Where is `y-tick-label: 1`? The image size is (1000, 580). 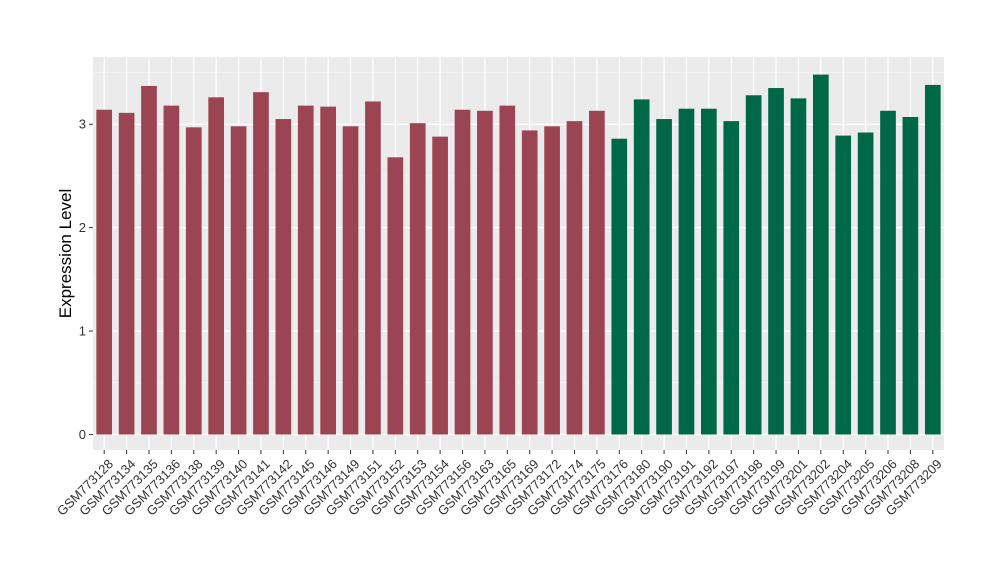 y-tick-label: 1 is located at coordinates (82, 331).